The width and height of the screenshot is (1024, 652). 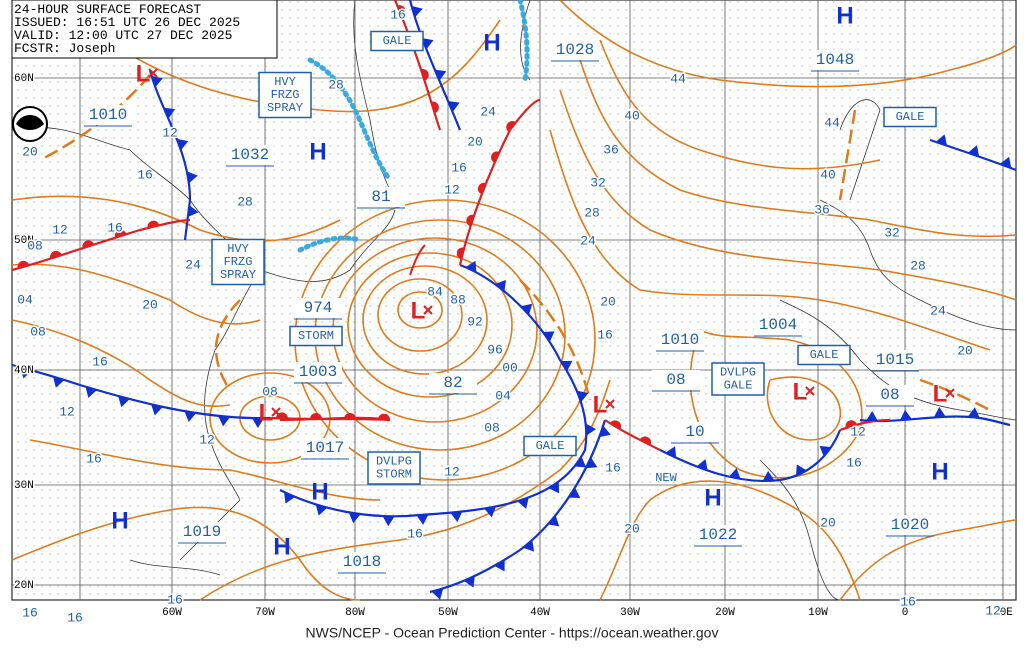 What do you see at coordinates (172, 613) in the screenshot?
I see `lon-label: 60W` at bounding box center [172, 613].